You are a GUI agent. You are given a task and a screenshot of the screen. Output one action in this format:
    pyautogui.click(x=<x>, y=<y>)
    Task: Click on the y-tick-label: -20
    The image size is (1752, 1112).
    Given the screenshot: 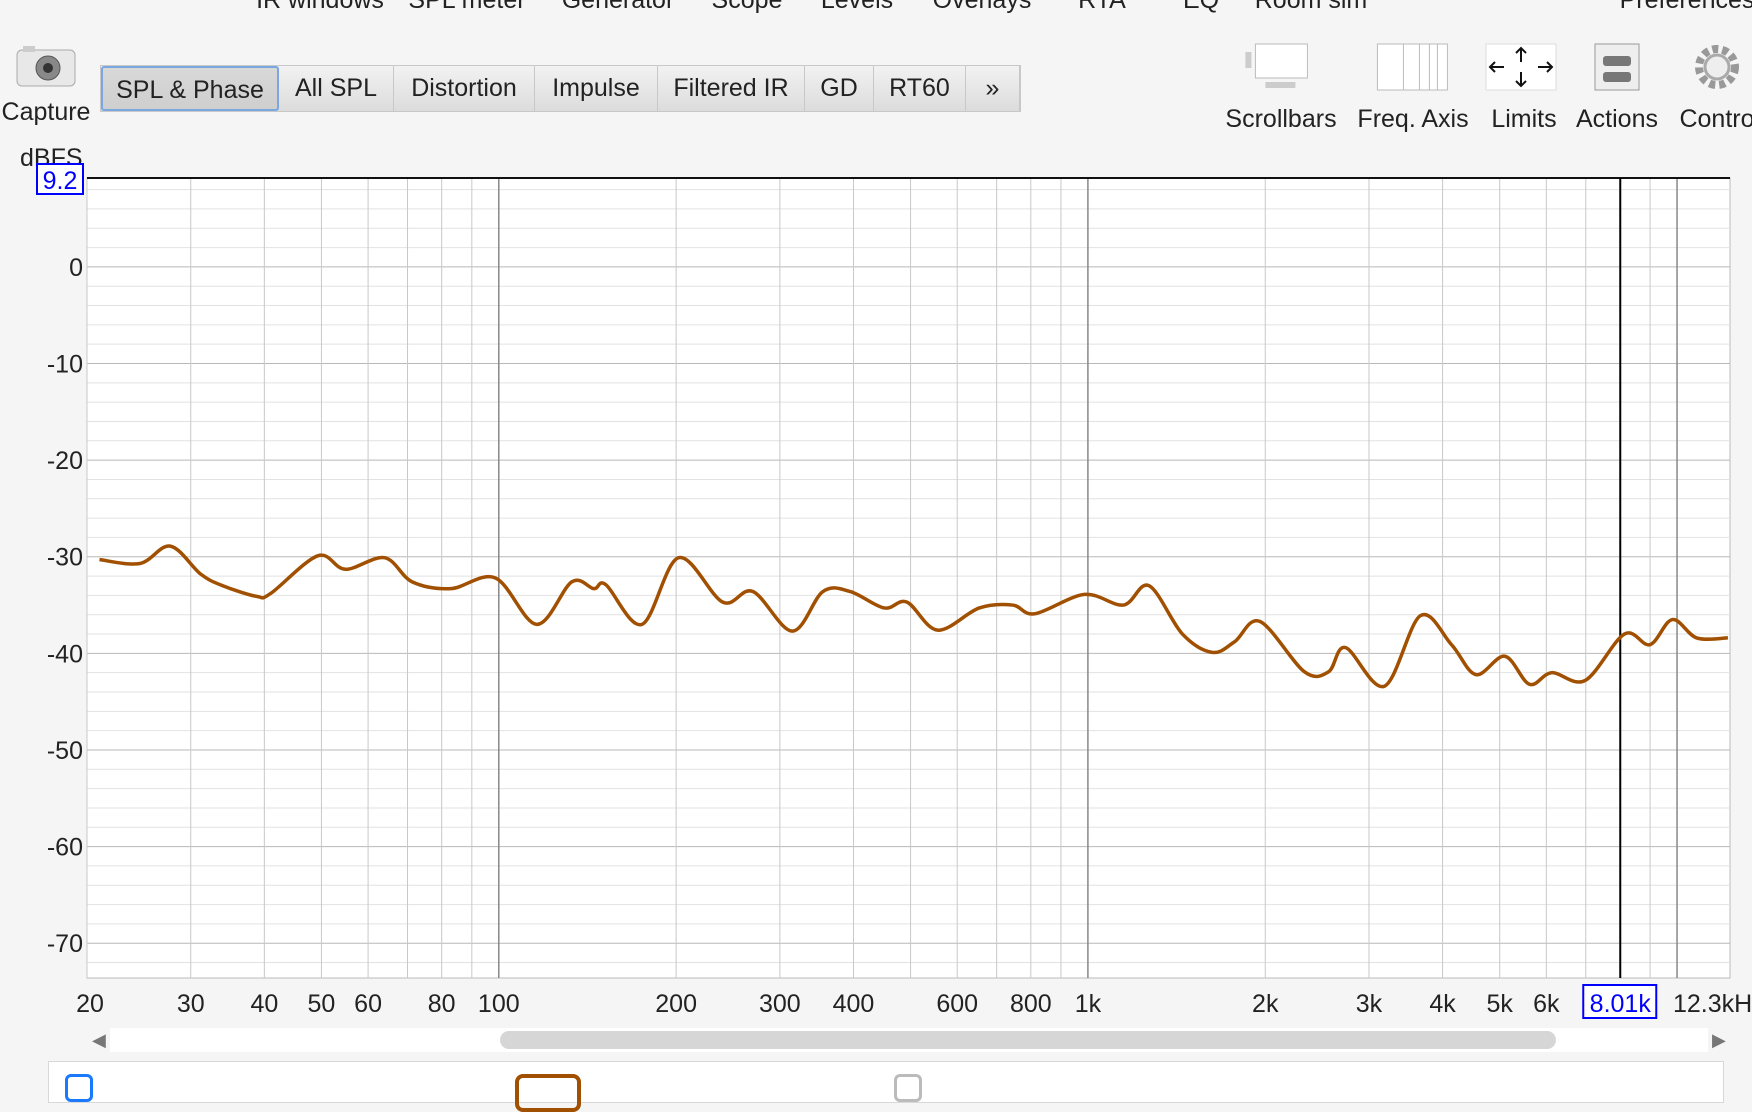 What is the action you would take?
    pyautogui.click(x=65, y=461)
    